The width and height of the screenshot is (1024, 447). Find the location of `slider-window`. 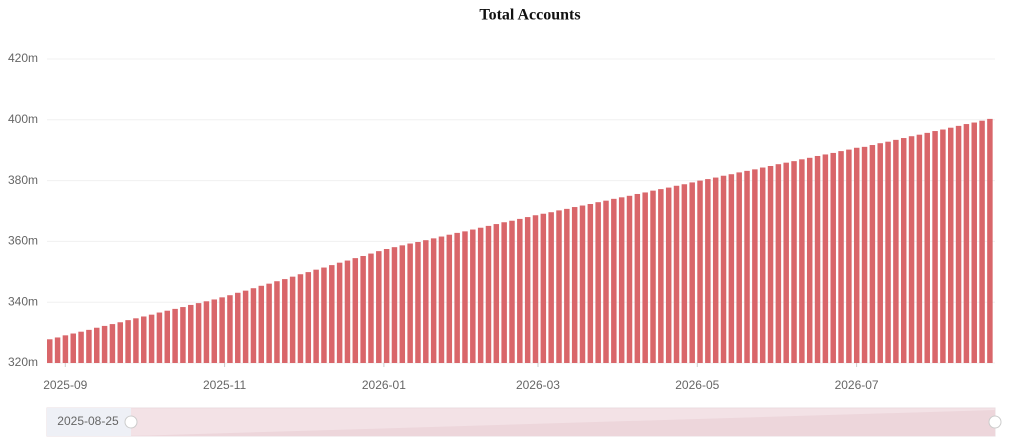

slider-window is located at coordinates (563, 422).